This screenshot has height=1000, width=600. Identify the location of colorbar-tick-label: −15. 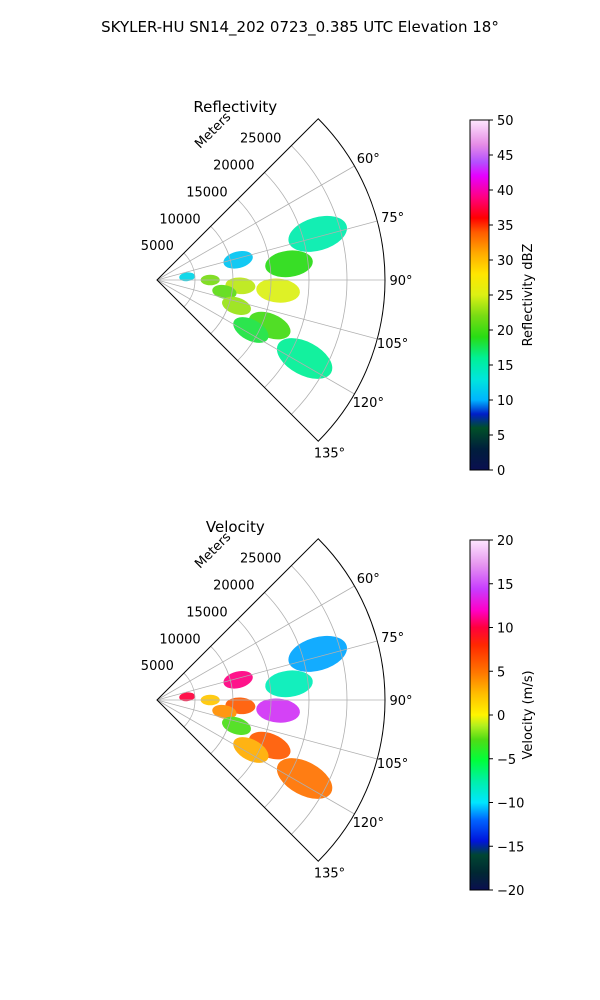
(510, 847).